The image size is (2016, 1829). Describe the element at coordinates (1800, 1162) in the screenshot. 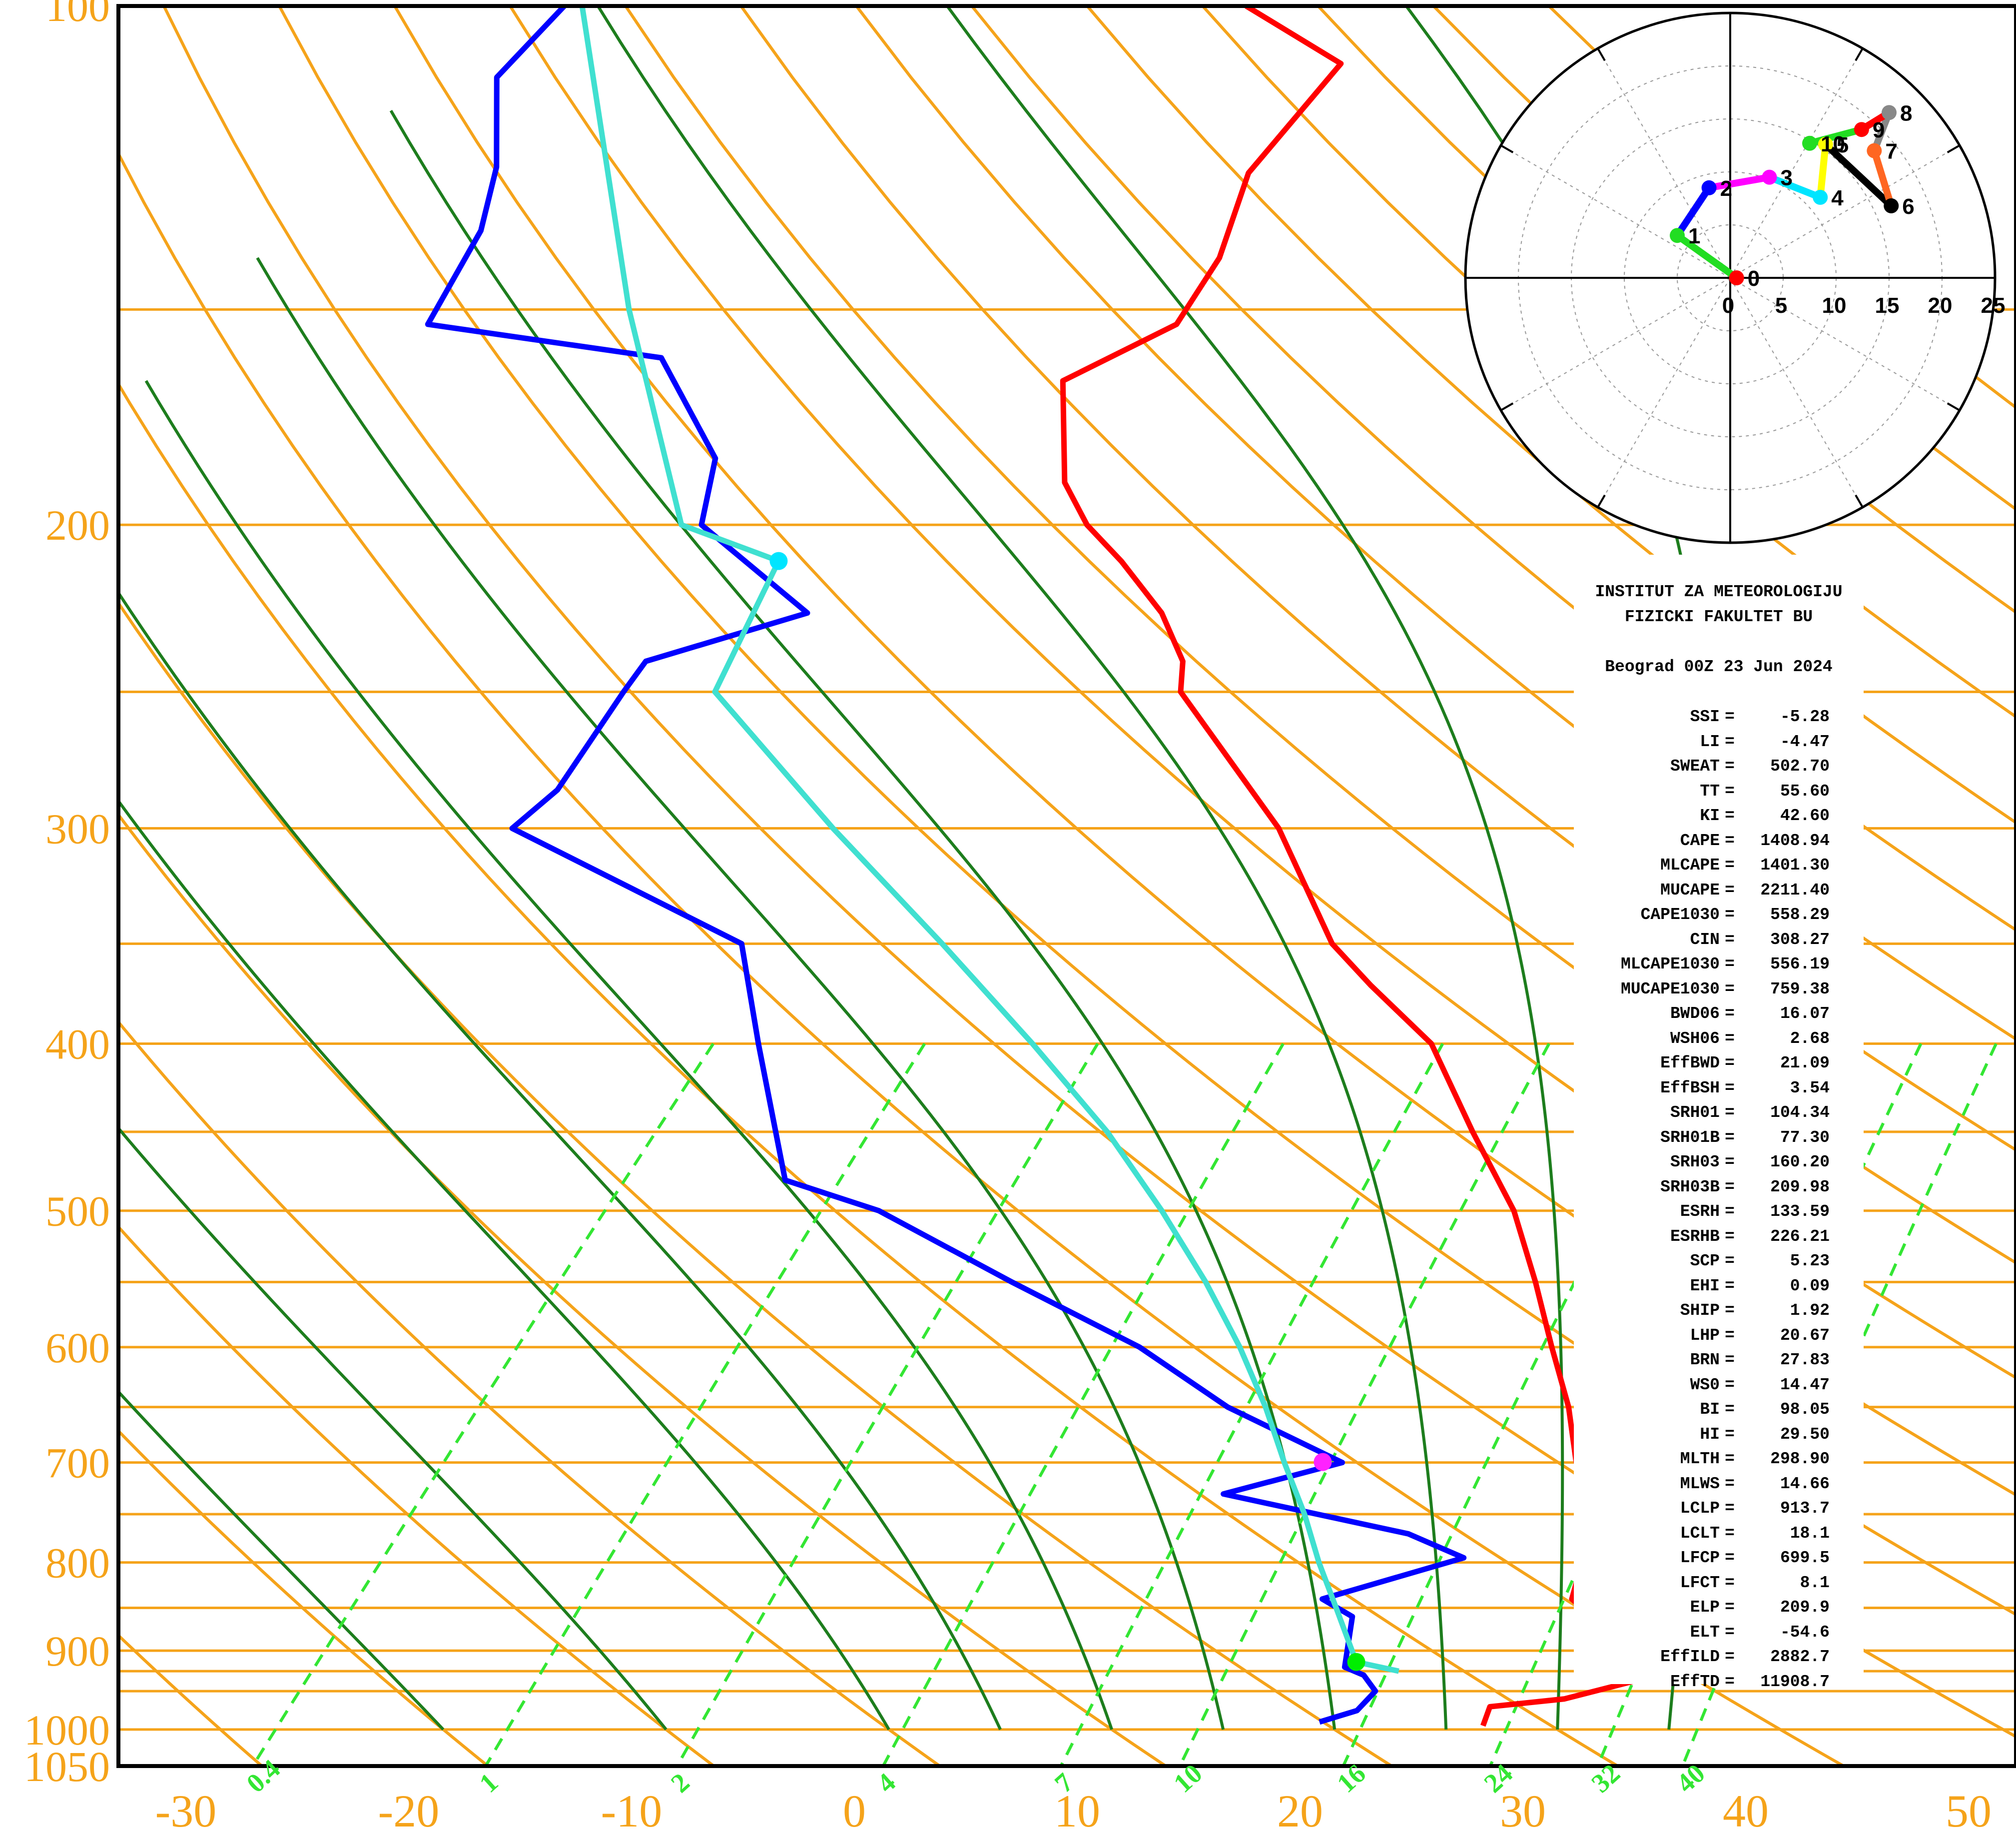

I see `index-value: 160.20` at that location.